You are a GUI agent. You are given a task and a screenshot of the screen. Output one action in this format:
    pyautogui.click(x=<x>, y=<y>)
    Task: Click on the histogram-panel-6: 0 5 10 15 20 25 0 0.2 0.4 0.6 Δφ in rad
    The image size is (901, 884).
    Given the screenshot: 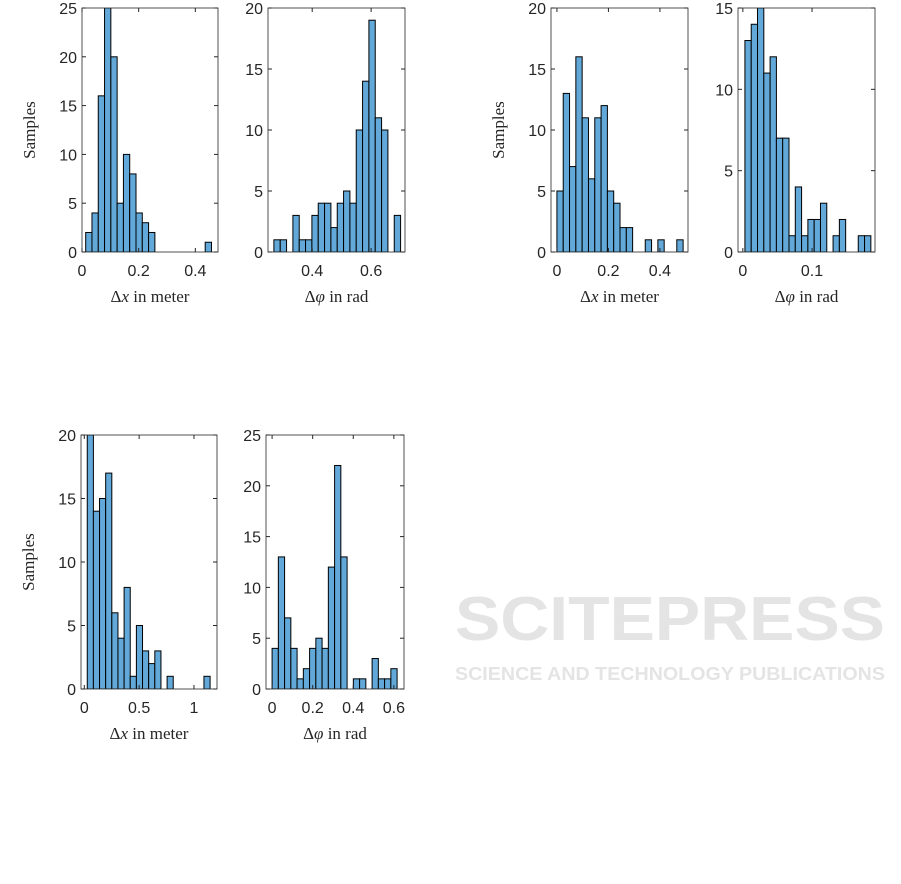 What is the action you would take?
    pyautogui.click(x=324, y=585)
    